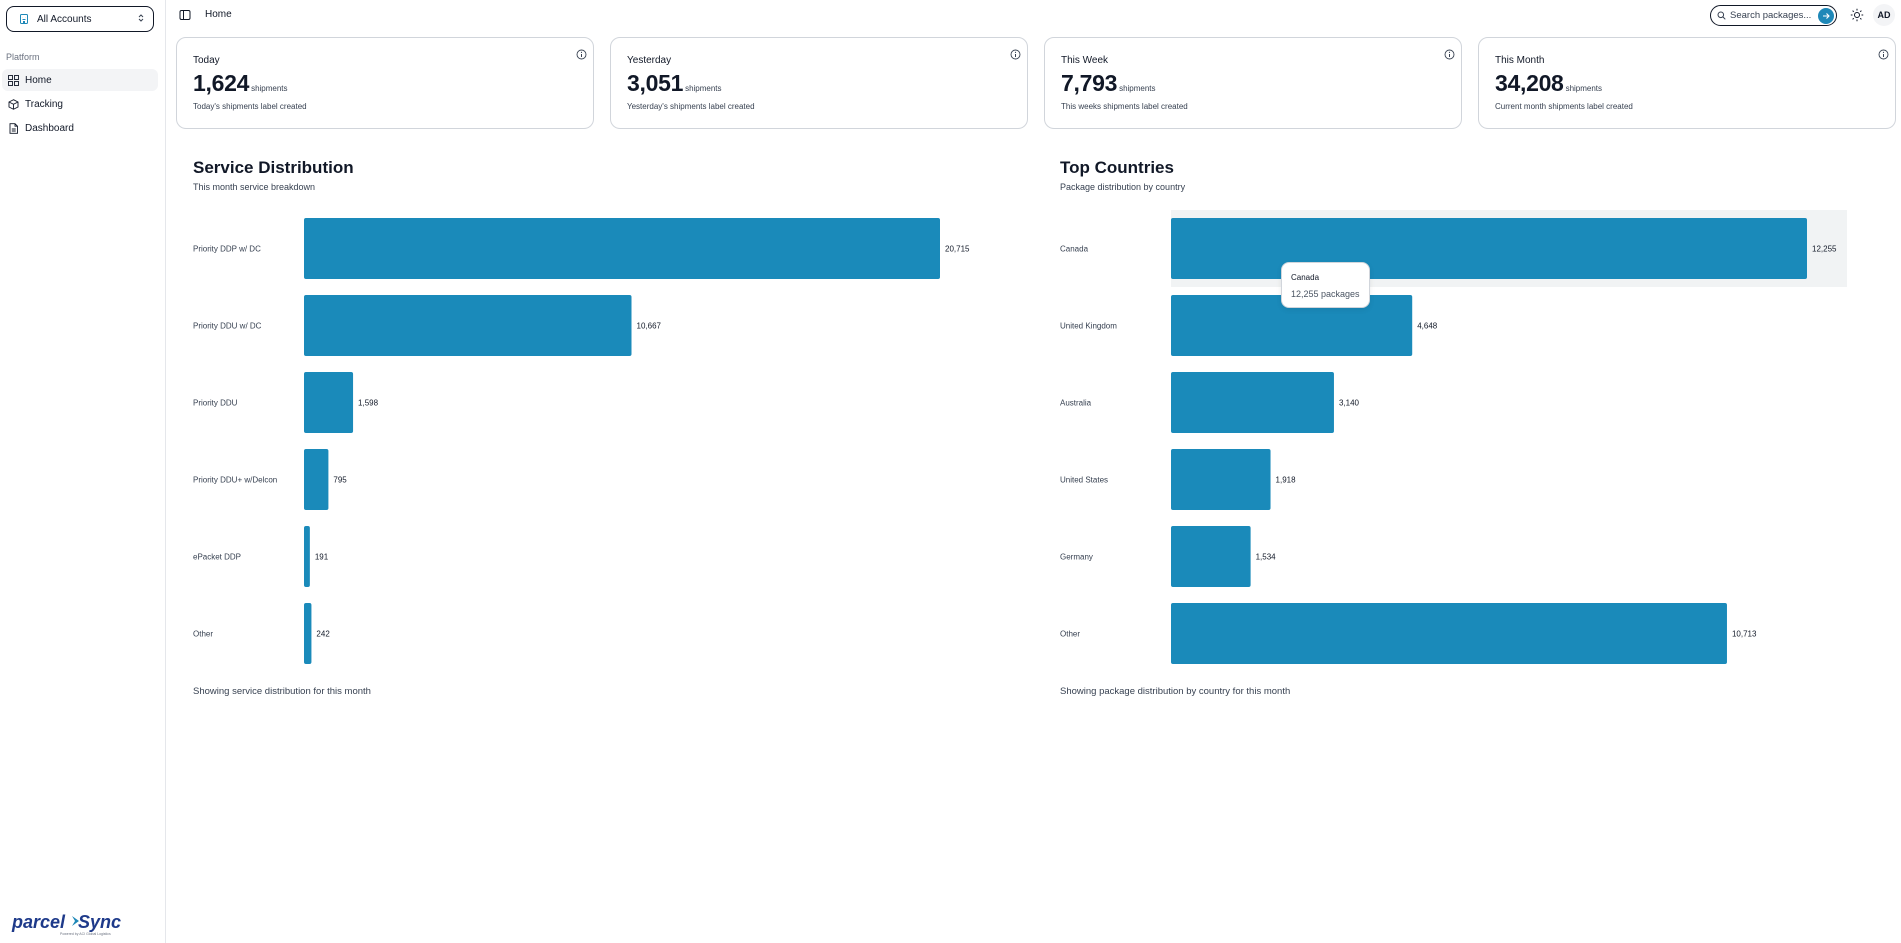 This screenshot has height=943, width=1901. What do you see at coordinates (655, 83) in the screenshot?
I see `stat-value: 3,051` at bounding box center [655, 83].